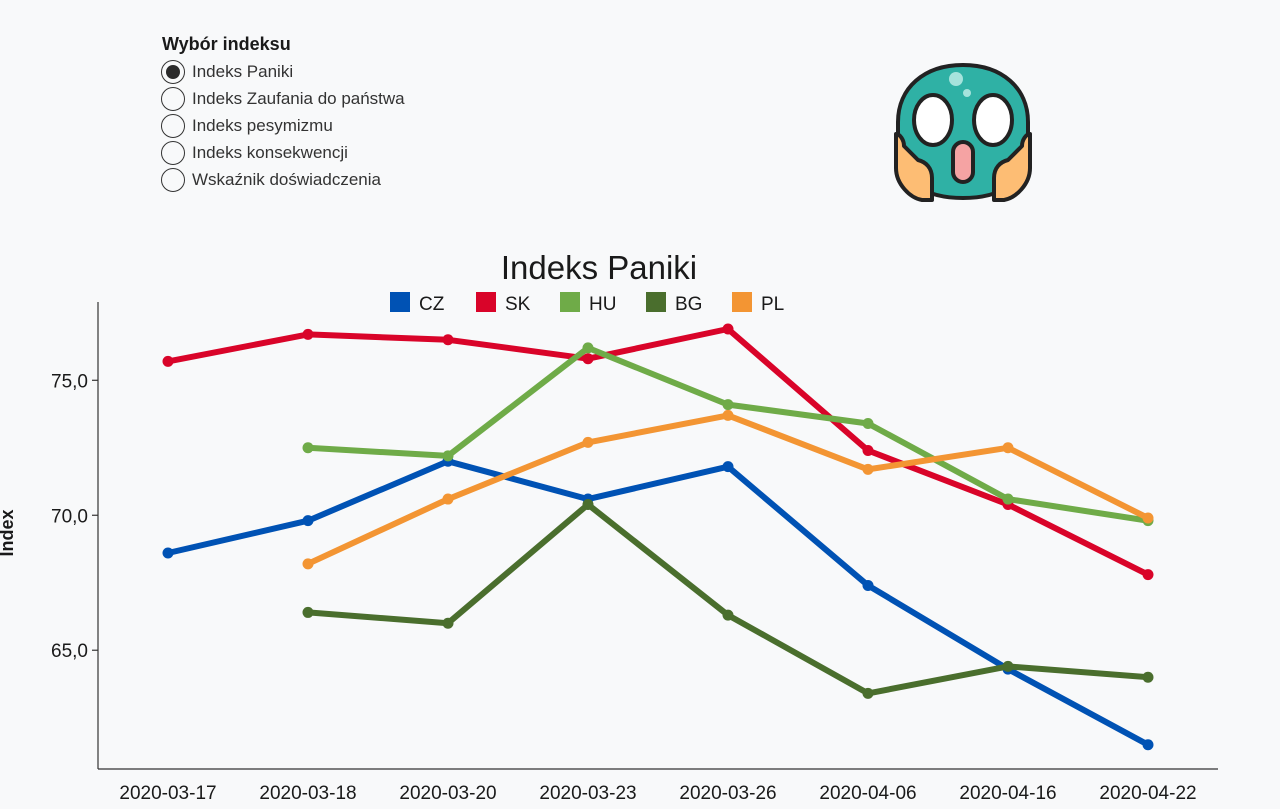  Describe the element at coordinates (432, 304) in the screenshot. I see `legend-label: CZ` at that location.